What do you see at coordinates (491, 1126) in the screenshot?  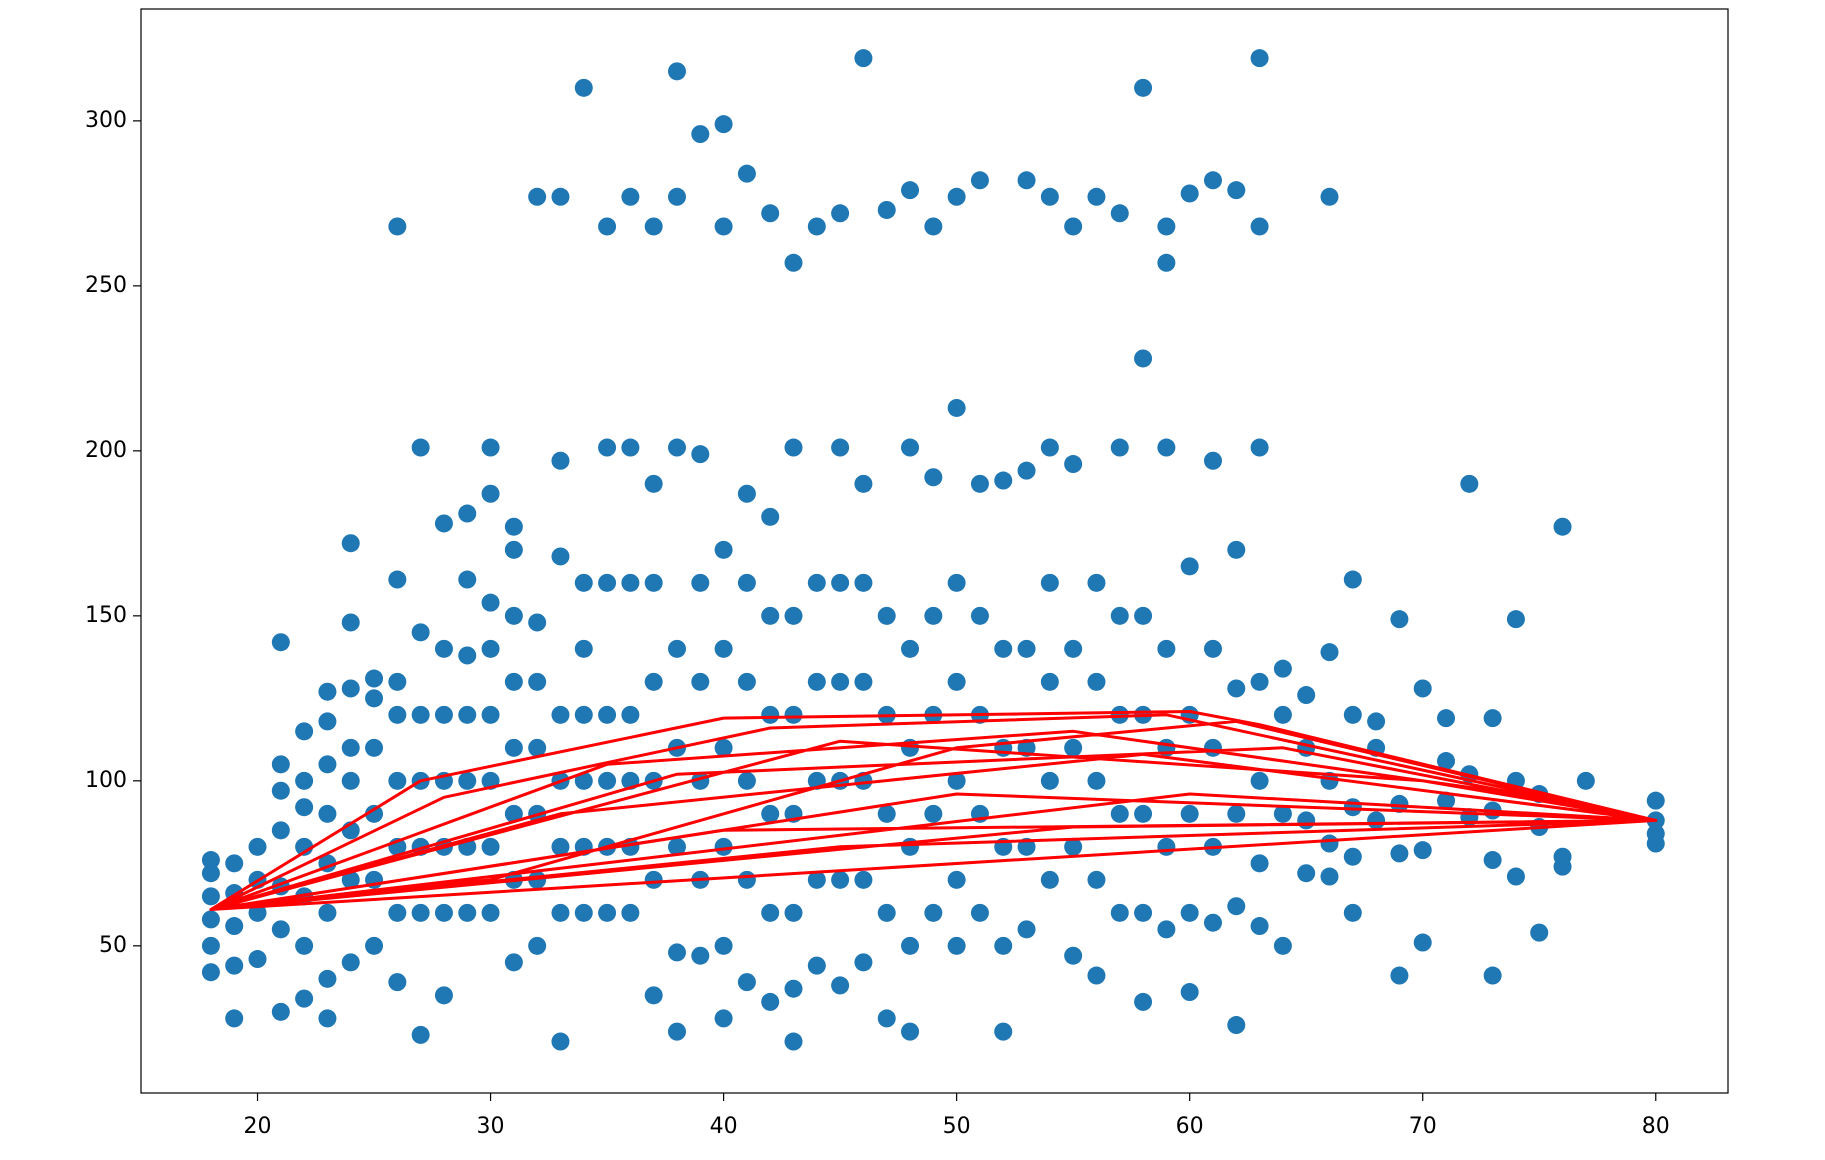 I see `x-tick-label: 30` at bounding box center [491, 1126].